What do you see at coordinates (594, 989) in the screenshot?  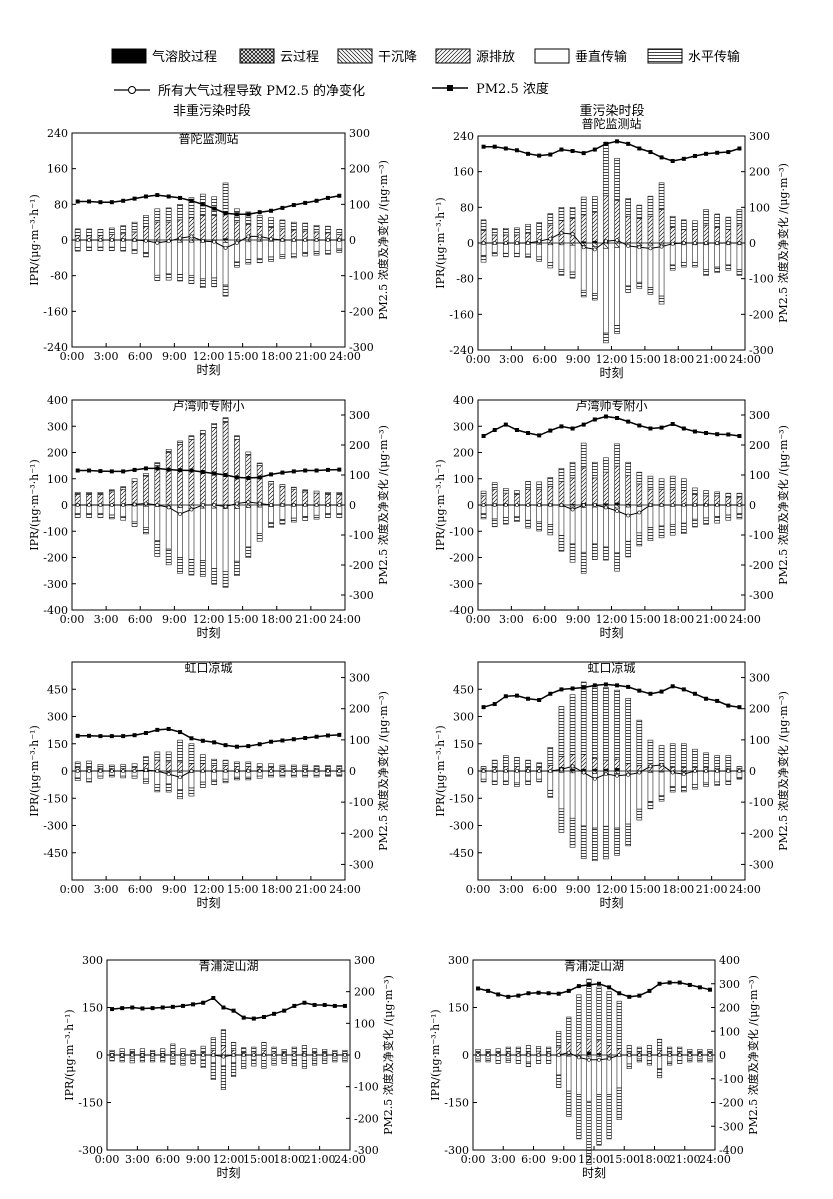 I see `concentration-line` at bounding box center [594, 989].